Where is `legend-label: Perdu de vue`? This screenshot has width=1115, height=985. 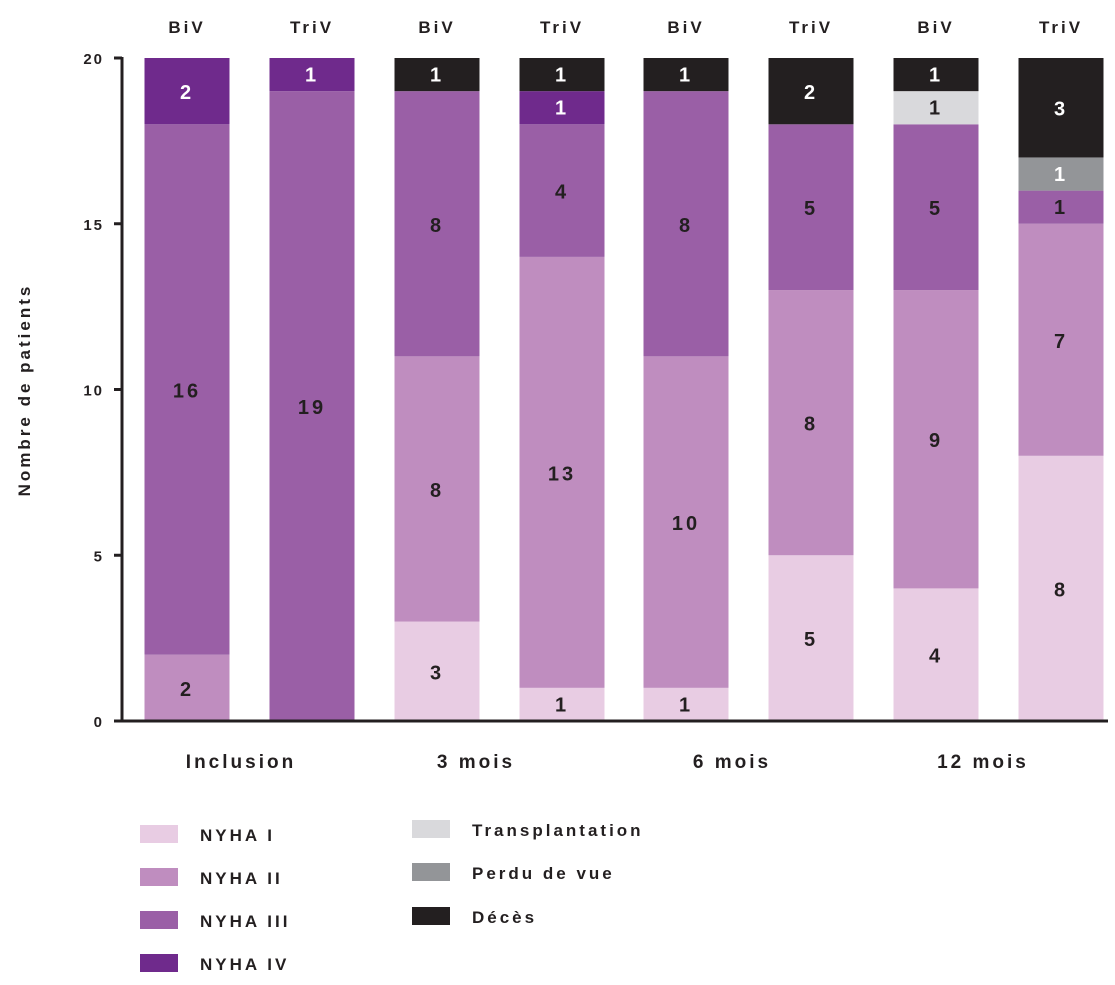
legend-label: Perdu de vue is located at coordinates (543, 873).